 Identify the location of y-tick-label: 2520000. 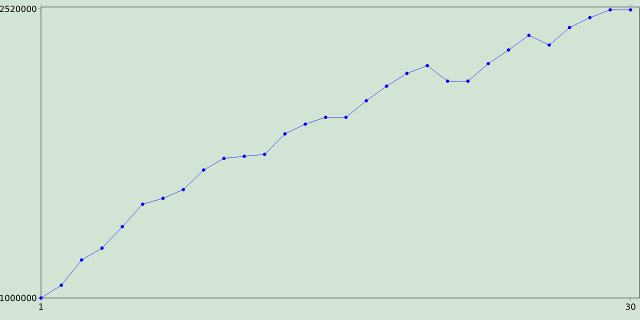
(18, 9).